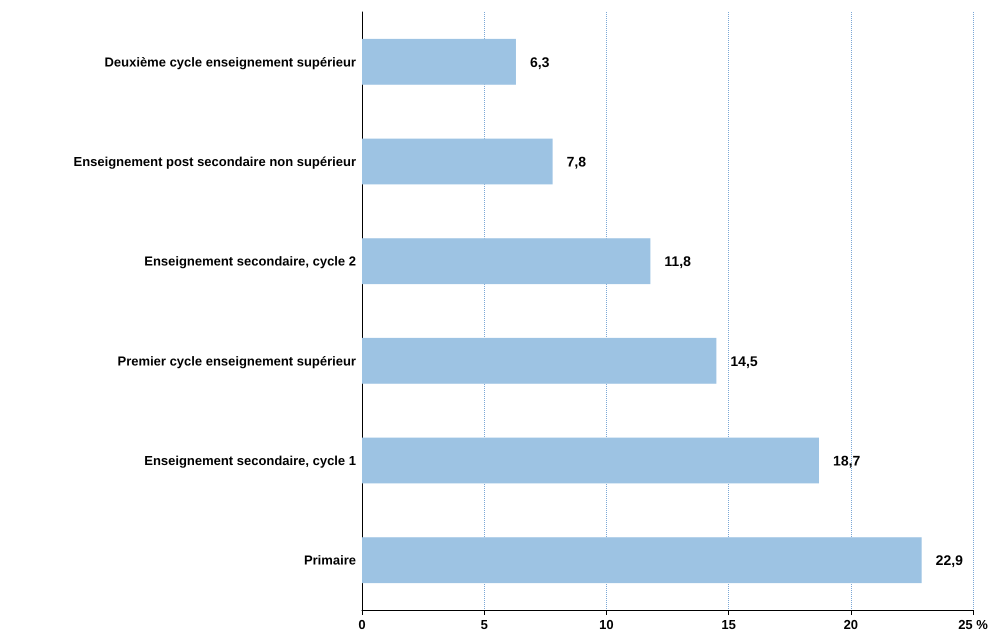  I want to click on y-tick-label: Enseignement secondaire, cycle 2, so click(250, 261).